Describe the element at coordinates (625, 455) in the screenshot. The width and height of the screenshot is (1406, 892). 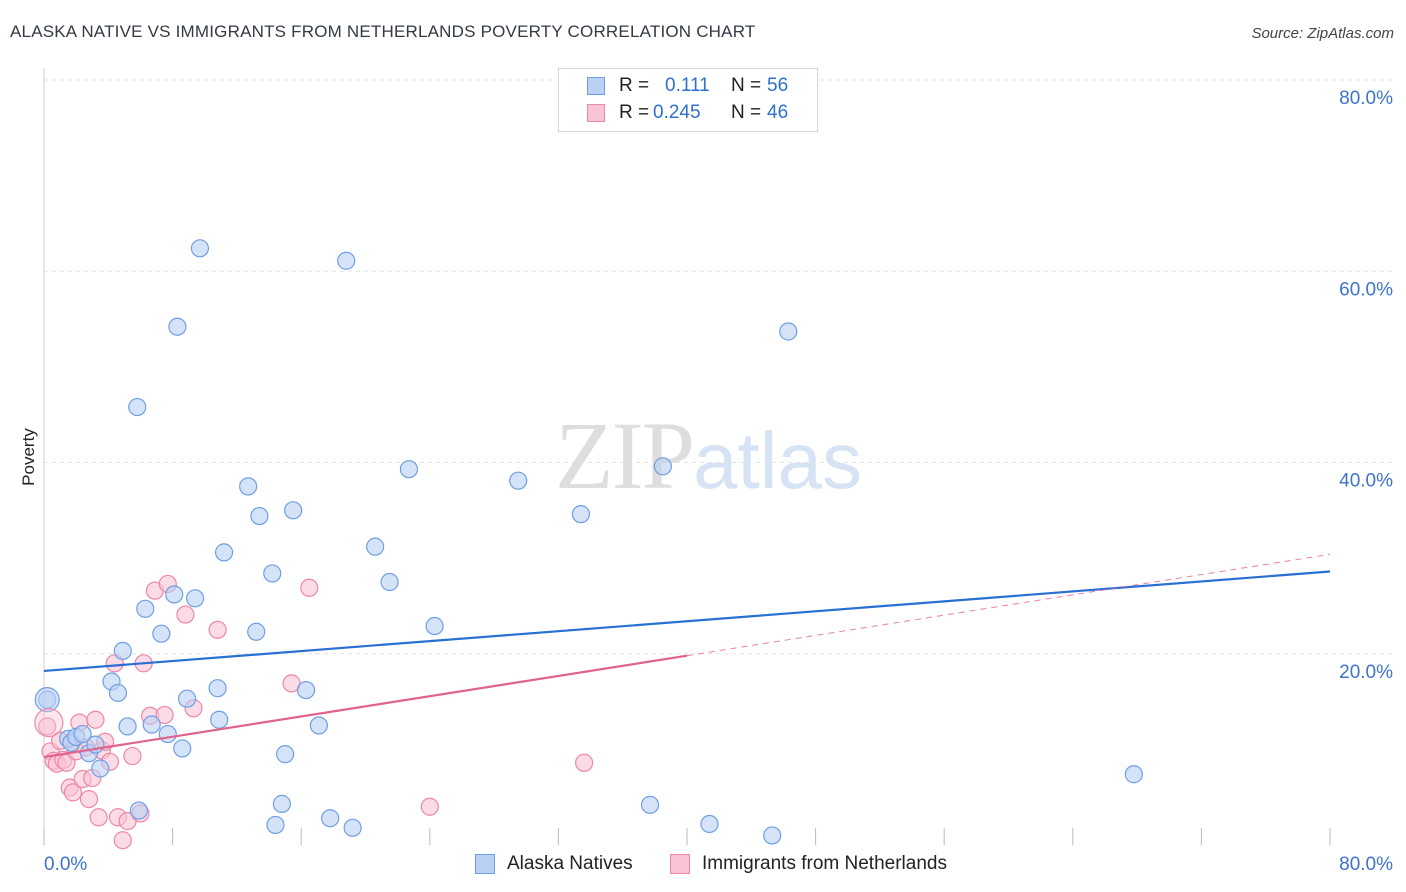
I see `watermark-zip: ZIP` at that location.